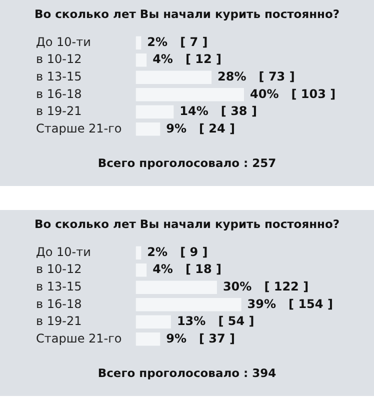 The image size is (374, 397). I want to click on data-label: 9% [ 24 ], so click(201, 128).